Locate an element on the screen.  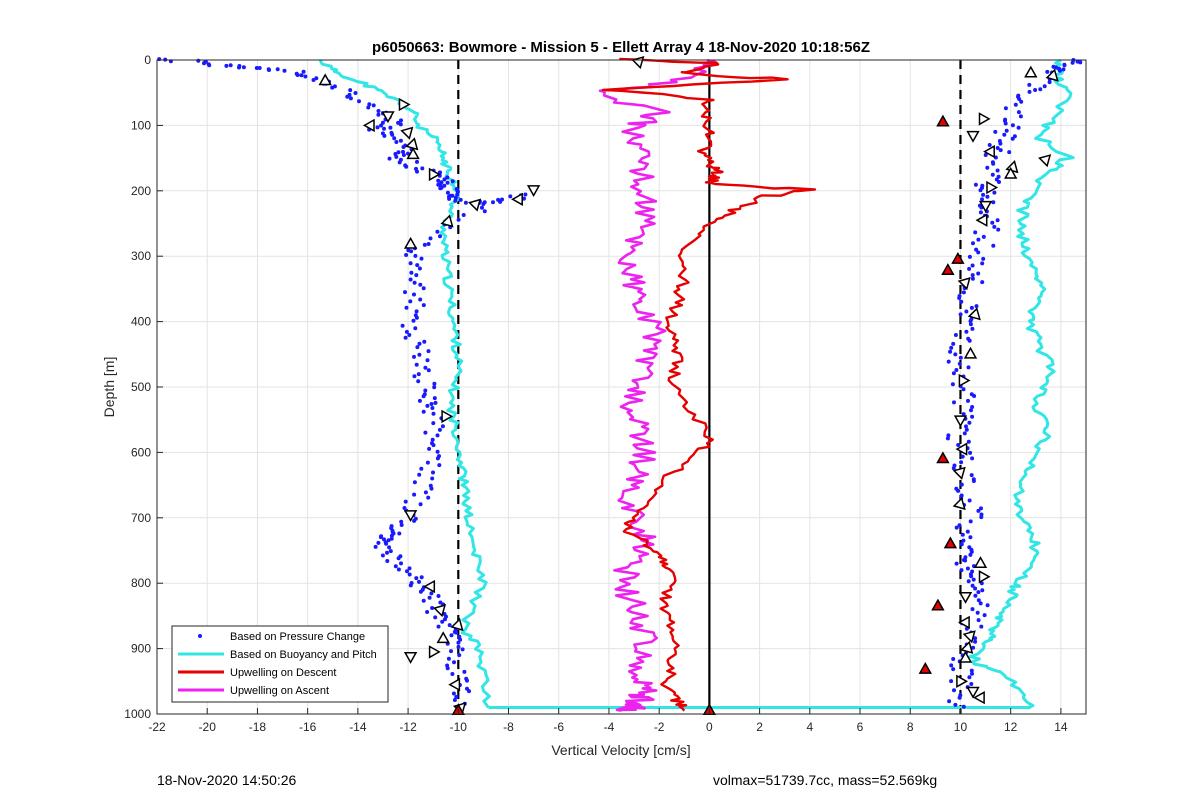
legend-label-buoyancy: Based on Buoyancy and Pitch is located at coordinates (303, 655).